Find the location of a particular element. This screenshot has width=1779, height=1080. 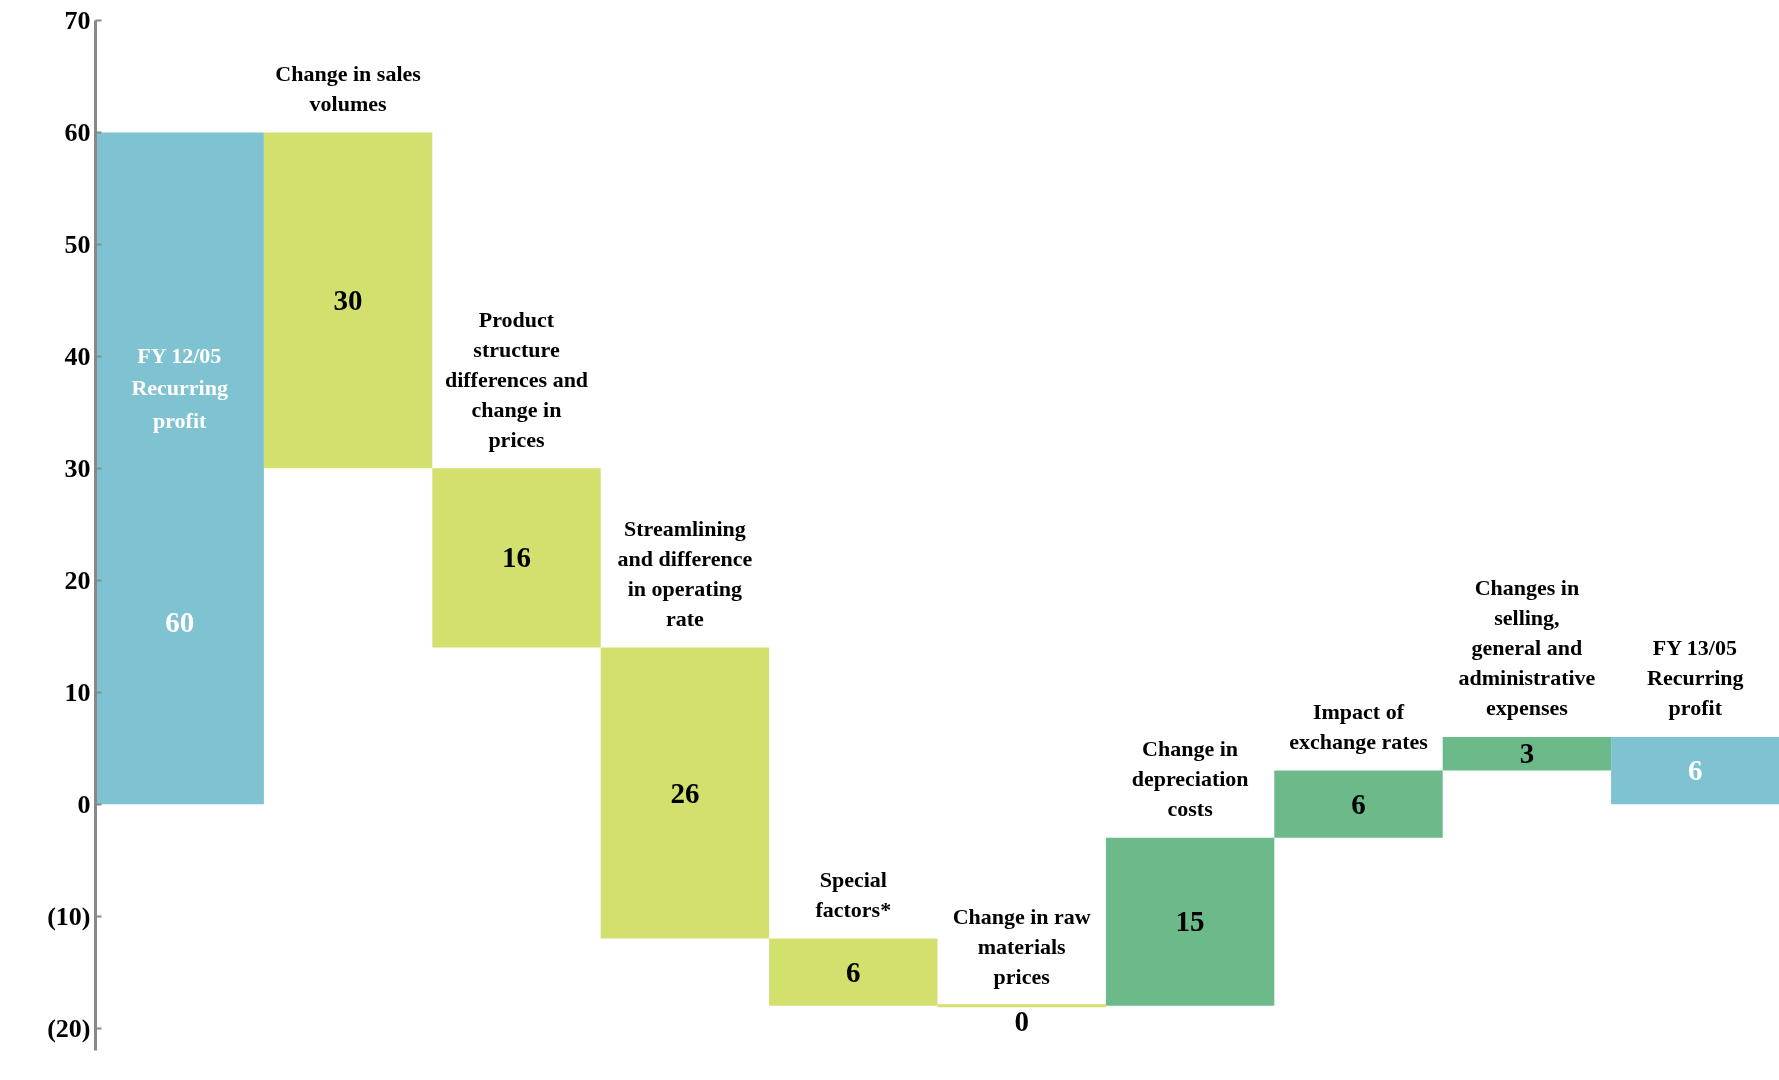

y-tick-label: 30 is located at coordinates (77, 468).